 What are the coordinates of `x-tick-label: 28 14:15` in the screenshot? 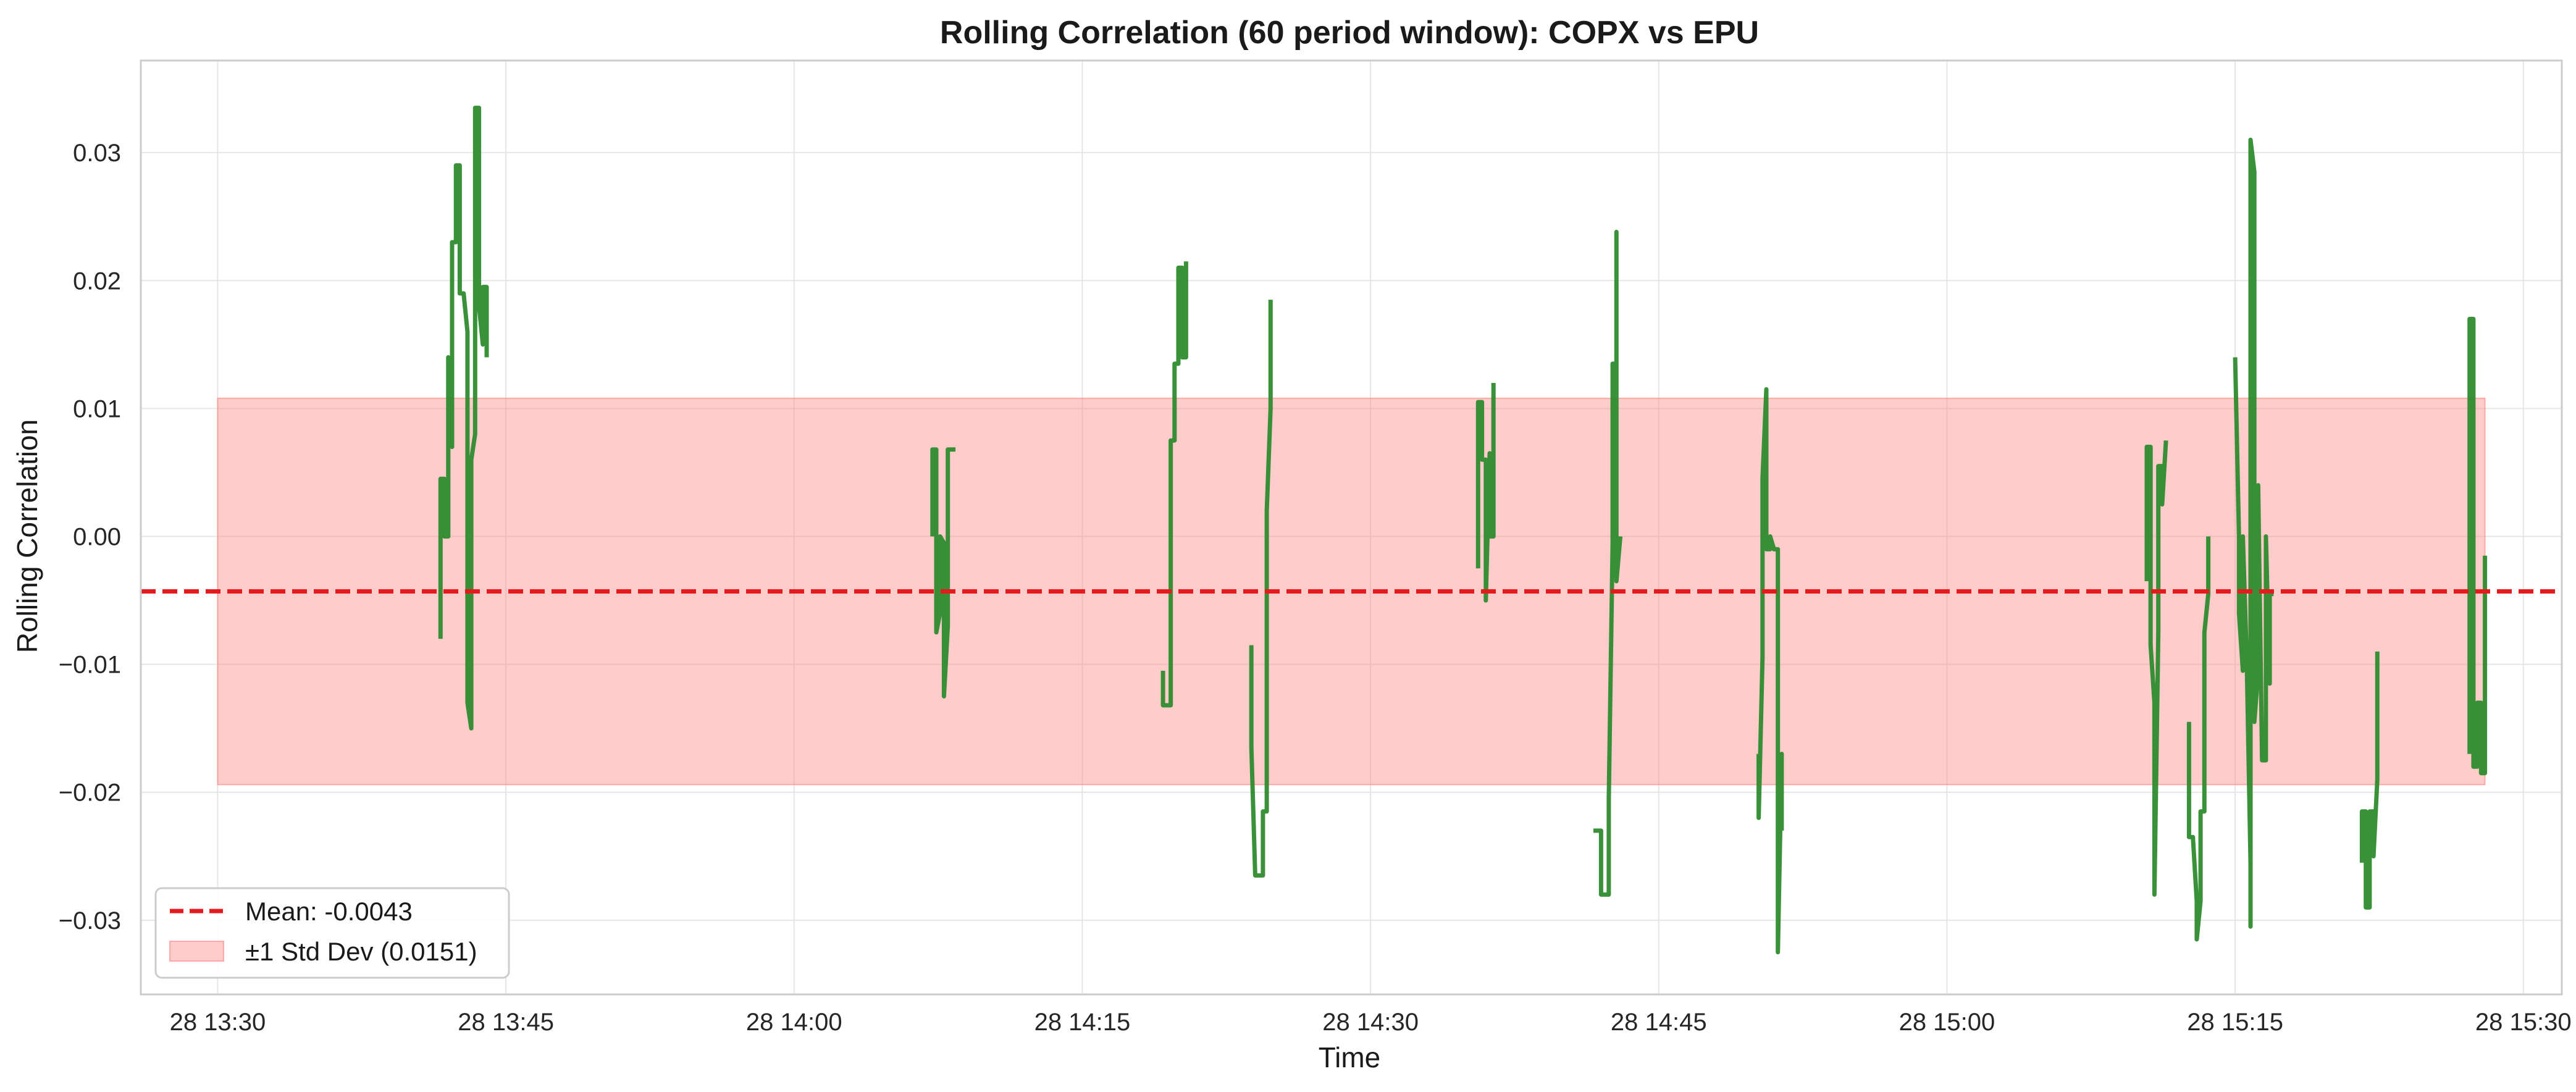 It's located at (1083, 1023).